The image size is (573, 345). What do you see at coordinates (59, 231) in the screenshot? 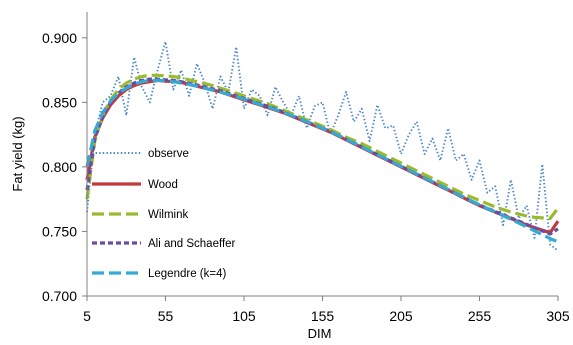
I see `y-tick-label: 0.750` at bounding box center [59, 231].